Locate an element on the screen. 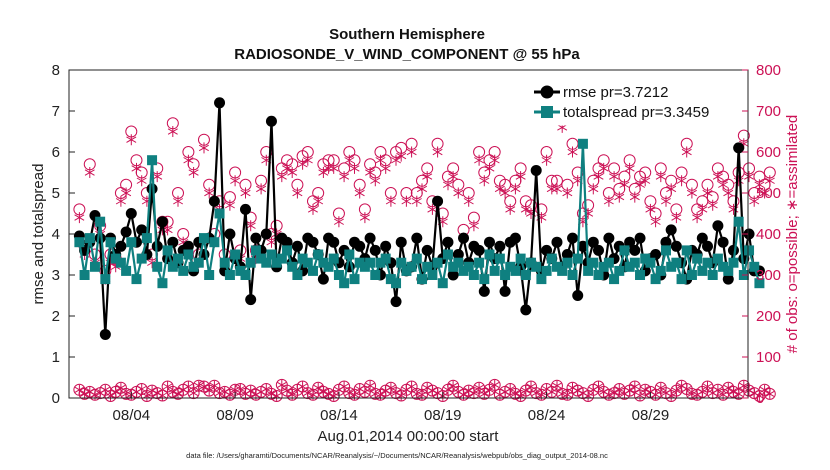  y-tick-label: 8 is located at coordinates (56, 70).